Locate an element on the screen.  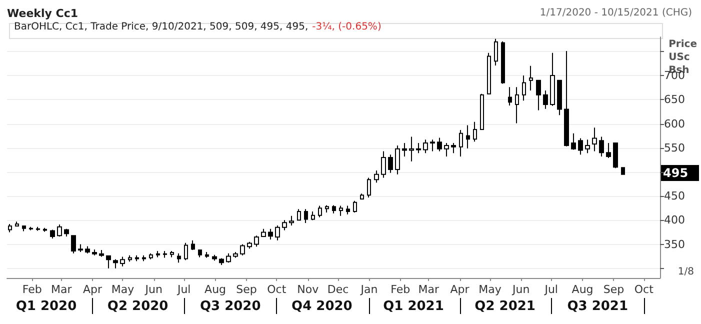
x-tick-label: Jun is located at coordinates (153, 289).